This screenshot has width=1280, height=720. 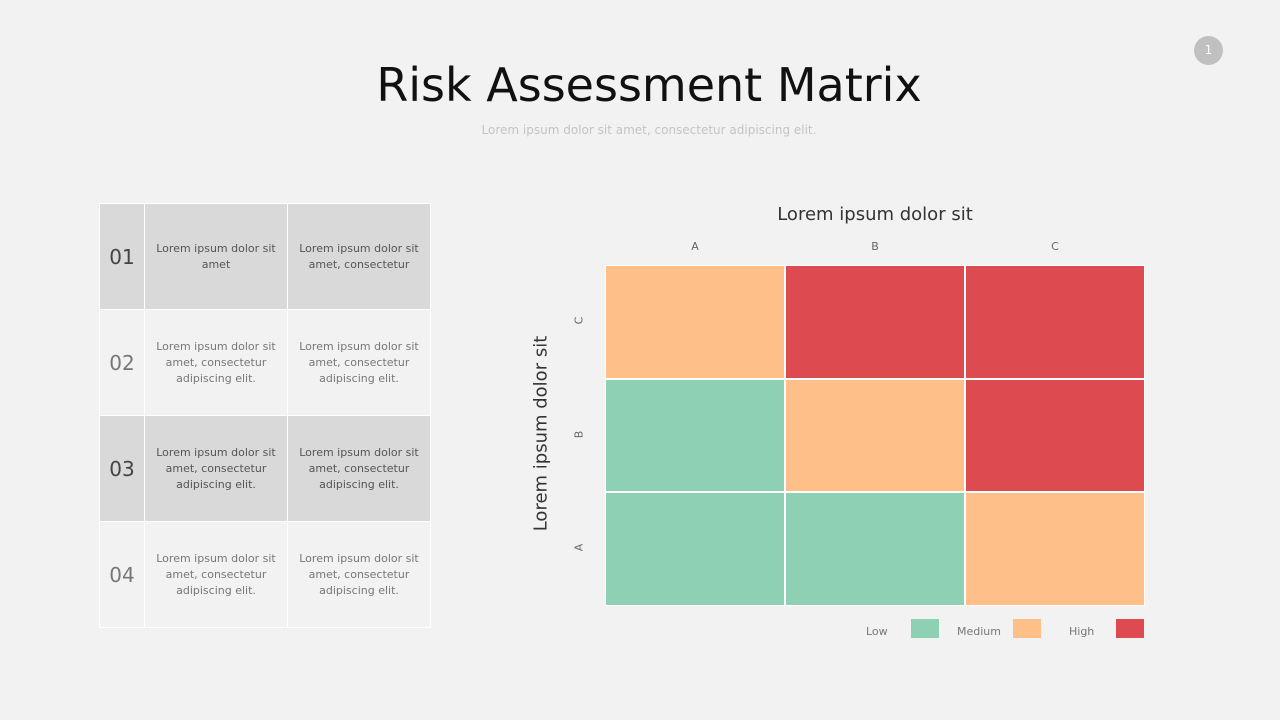 What do you see at coordinates (1055, 549) in the screenshot?
I see `heatmap-cell-A-C-medium` at bounding box center [1055, 549].